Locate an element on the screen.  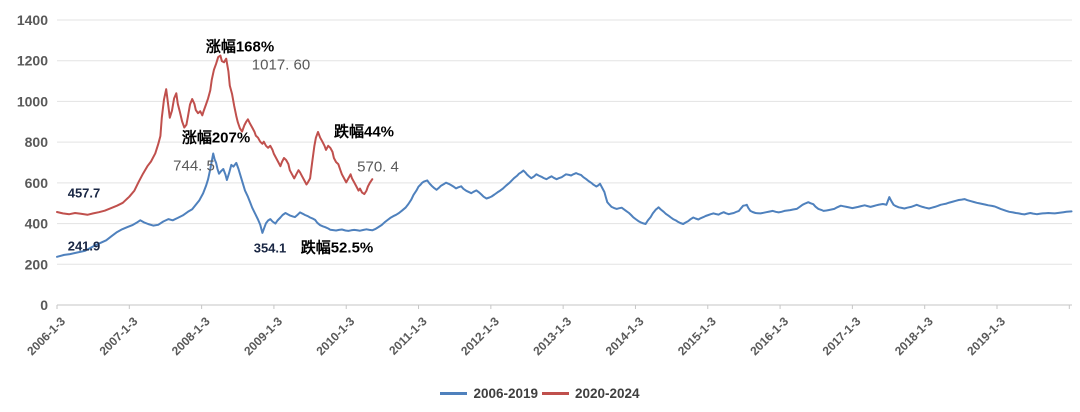
x-tick-label: 2014-1-3 is located at coordinates (625, 336).